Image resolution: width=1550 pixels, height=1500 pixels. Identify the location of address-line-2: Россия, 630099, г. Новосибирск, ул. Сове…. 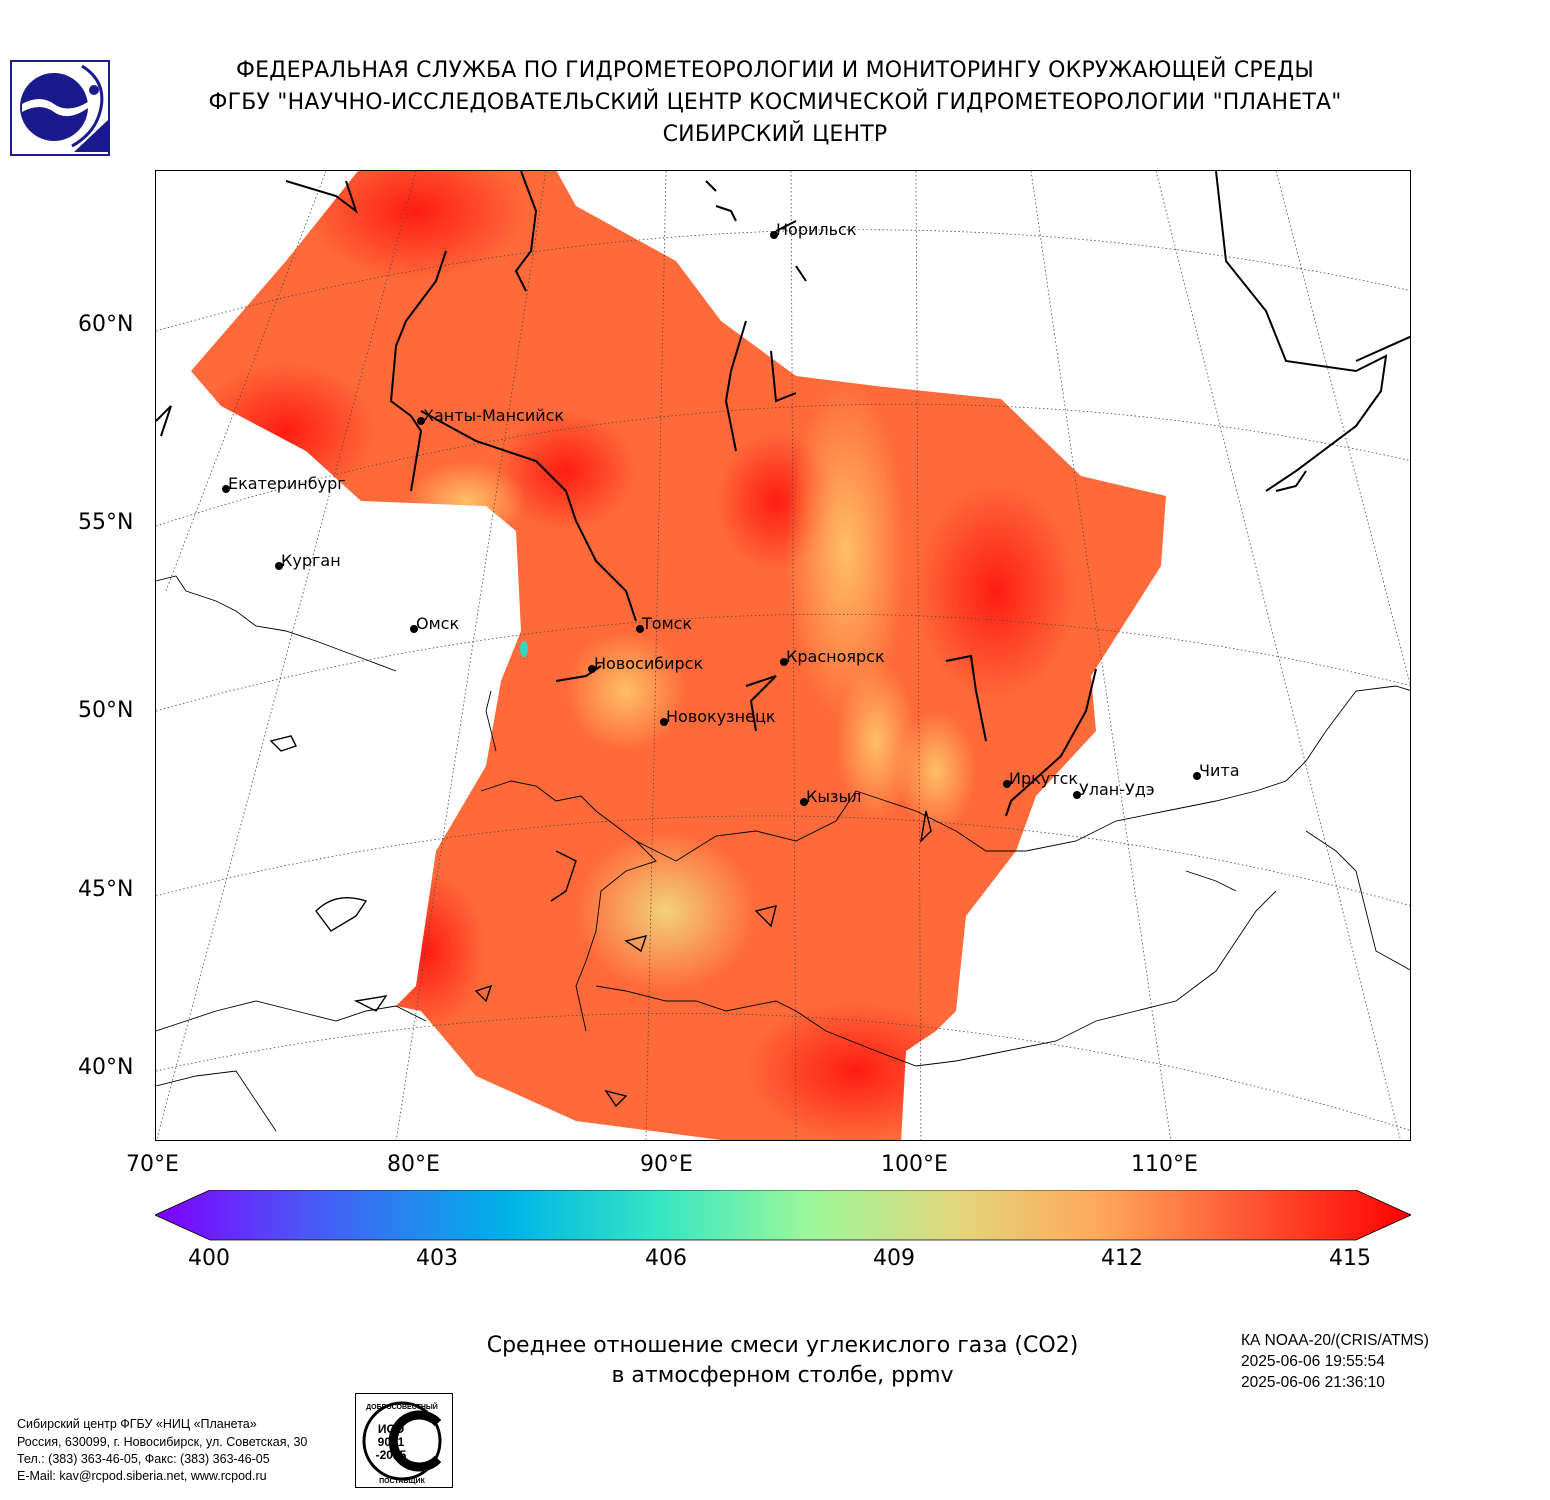
(162, 1442).